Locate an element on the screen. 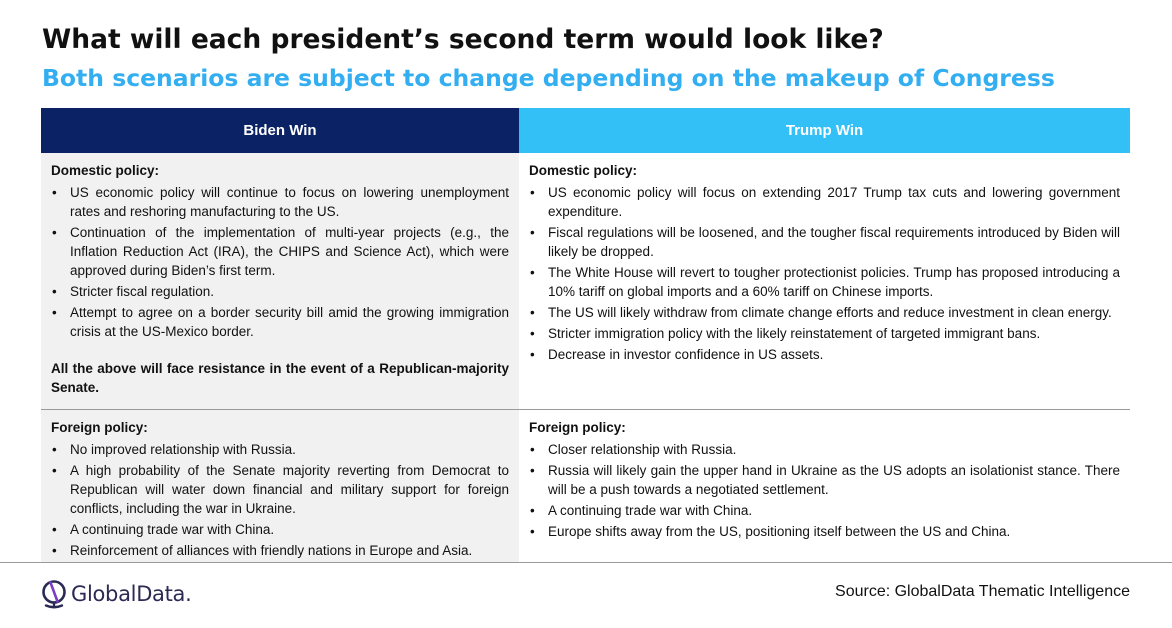 The image size is (1172, 628). list-item: Closer relationship with Russia. is located at coordinates (824, 449).